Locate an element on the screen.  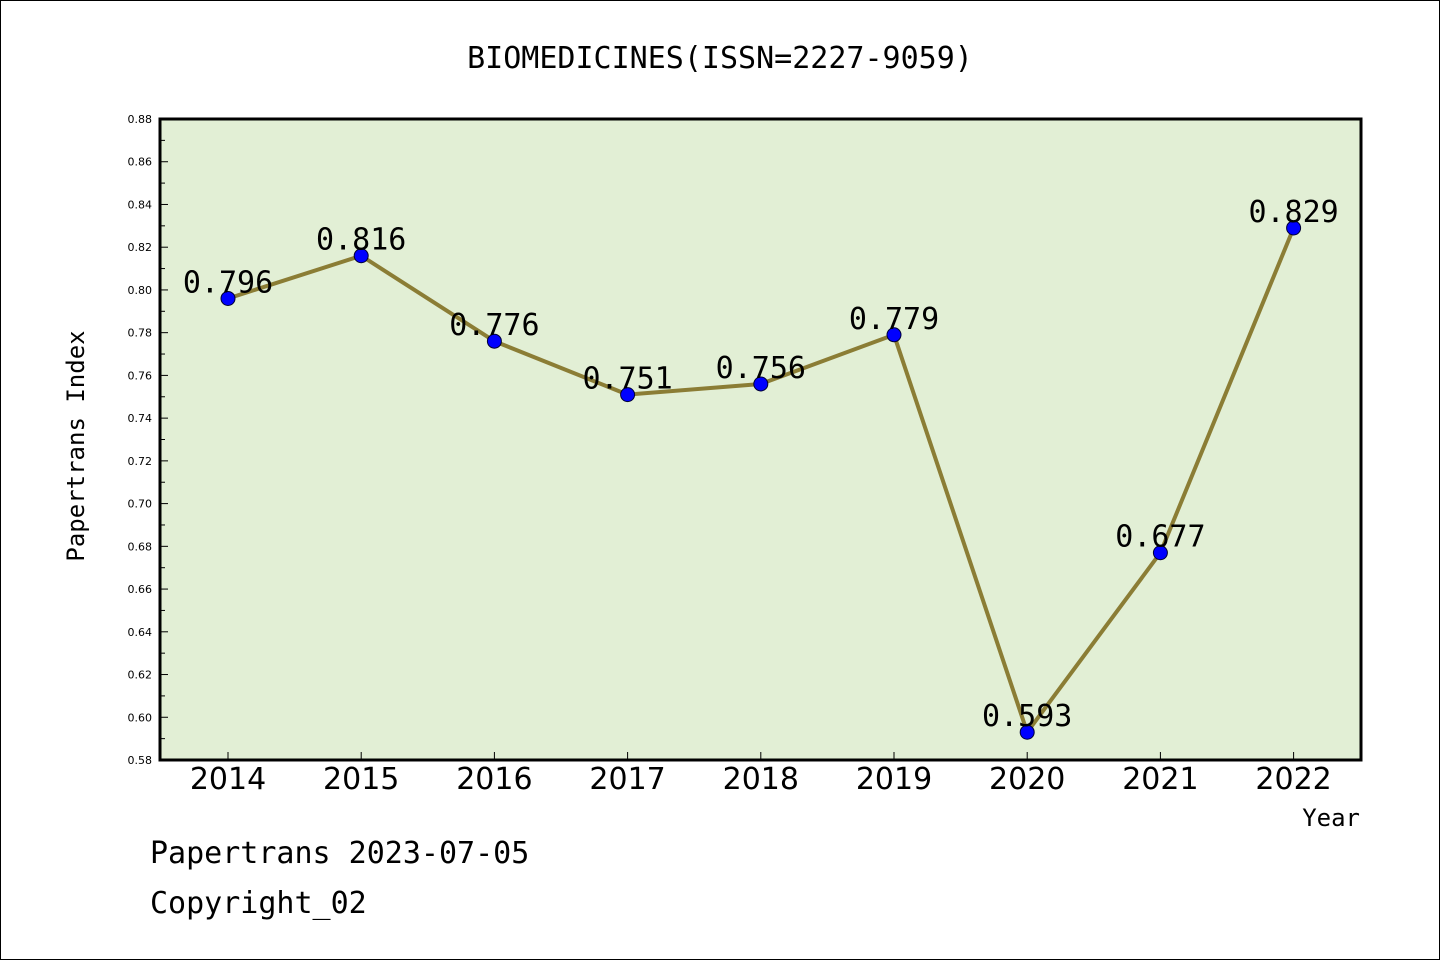
data-label: 0.593 is located at coordinates (1027, 716).